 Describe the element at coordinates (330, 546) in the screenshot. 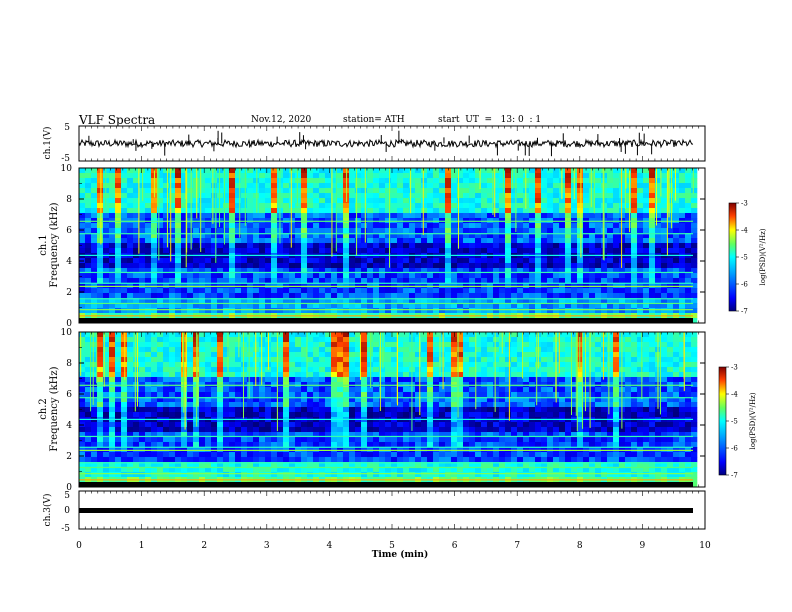

I see `time-tick-label: 4` at that location.